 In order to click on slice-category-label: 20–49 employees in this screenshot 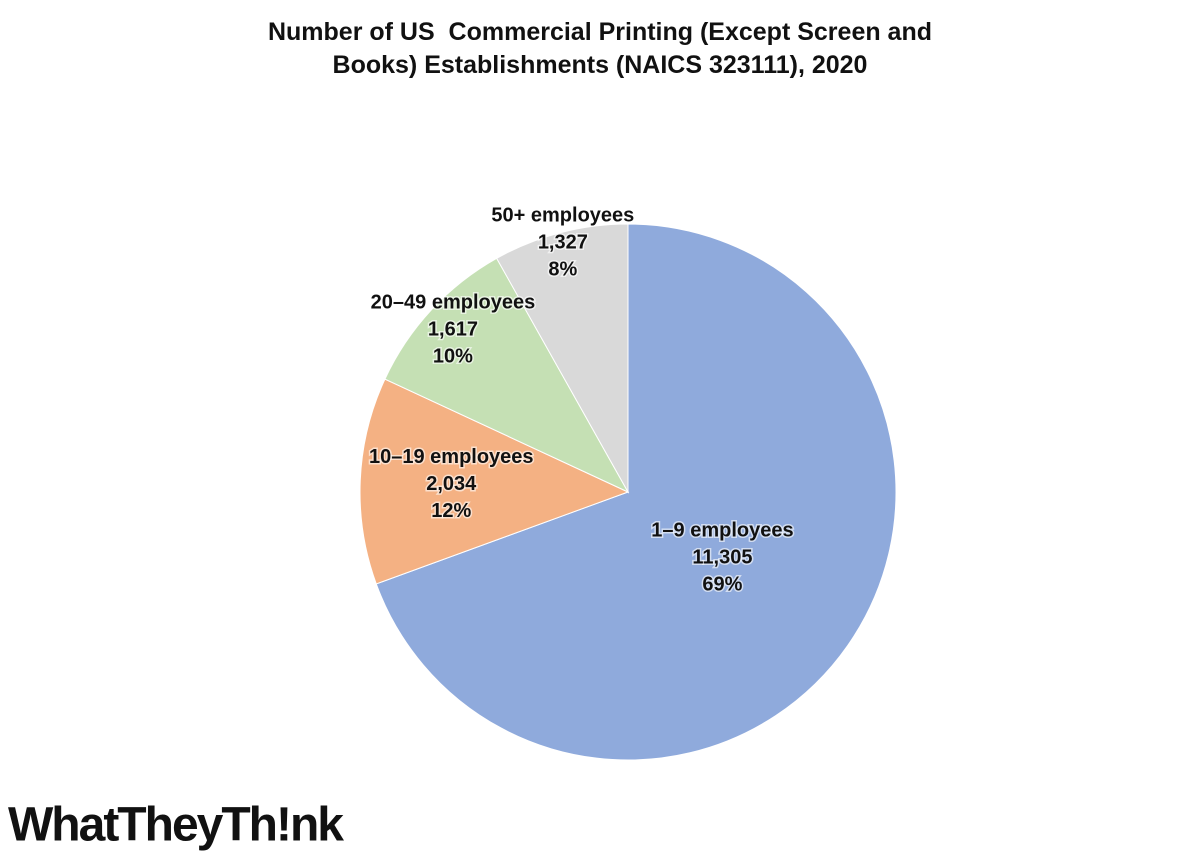, I will do `click(453, 302)`.